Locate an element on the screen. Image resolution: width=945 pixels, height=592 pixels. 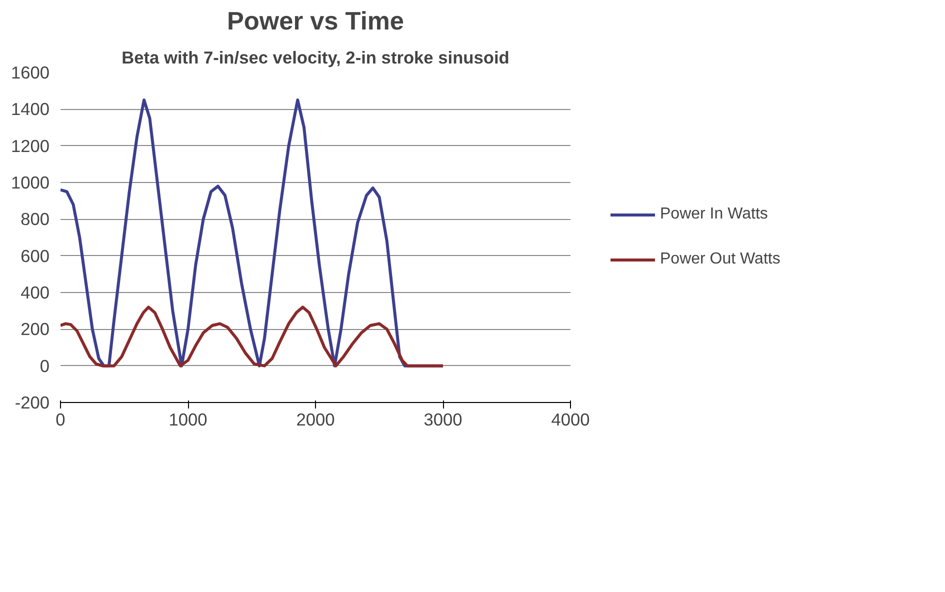
y-tick-label: 1600 is located at coordinates (30, 72).